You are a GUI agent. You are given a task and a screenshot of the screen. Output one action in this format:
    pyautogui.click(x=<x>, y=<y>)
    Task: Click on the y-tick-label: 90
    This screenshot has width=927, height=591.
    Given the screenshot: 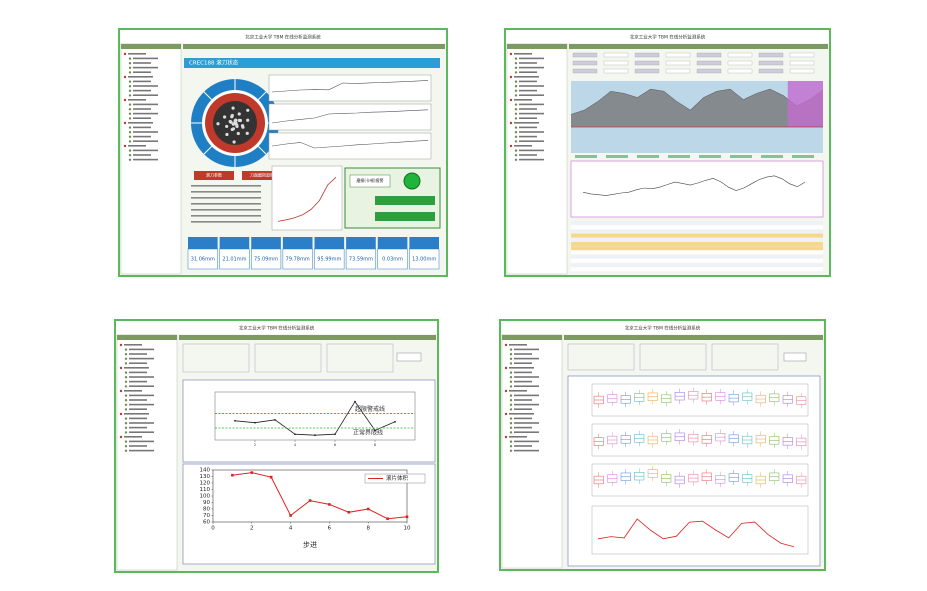 What is the action you would take?
    pyautogui.click(x=206, y=503)
    